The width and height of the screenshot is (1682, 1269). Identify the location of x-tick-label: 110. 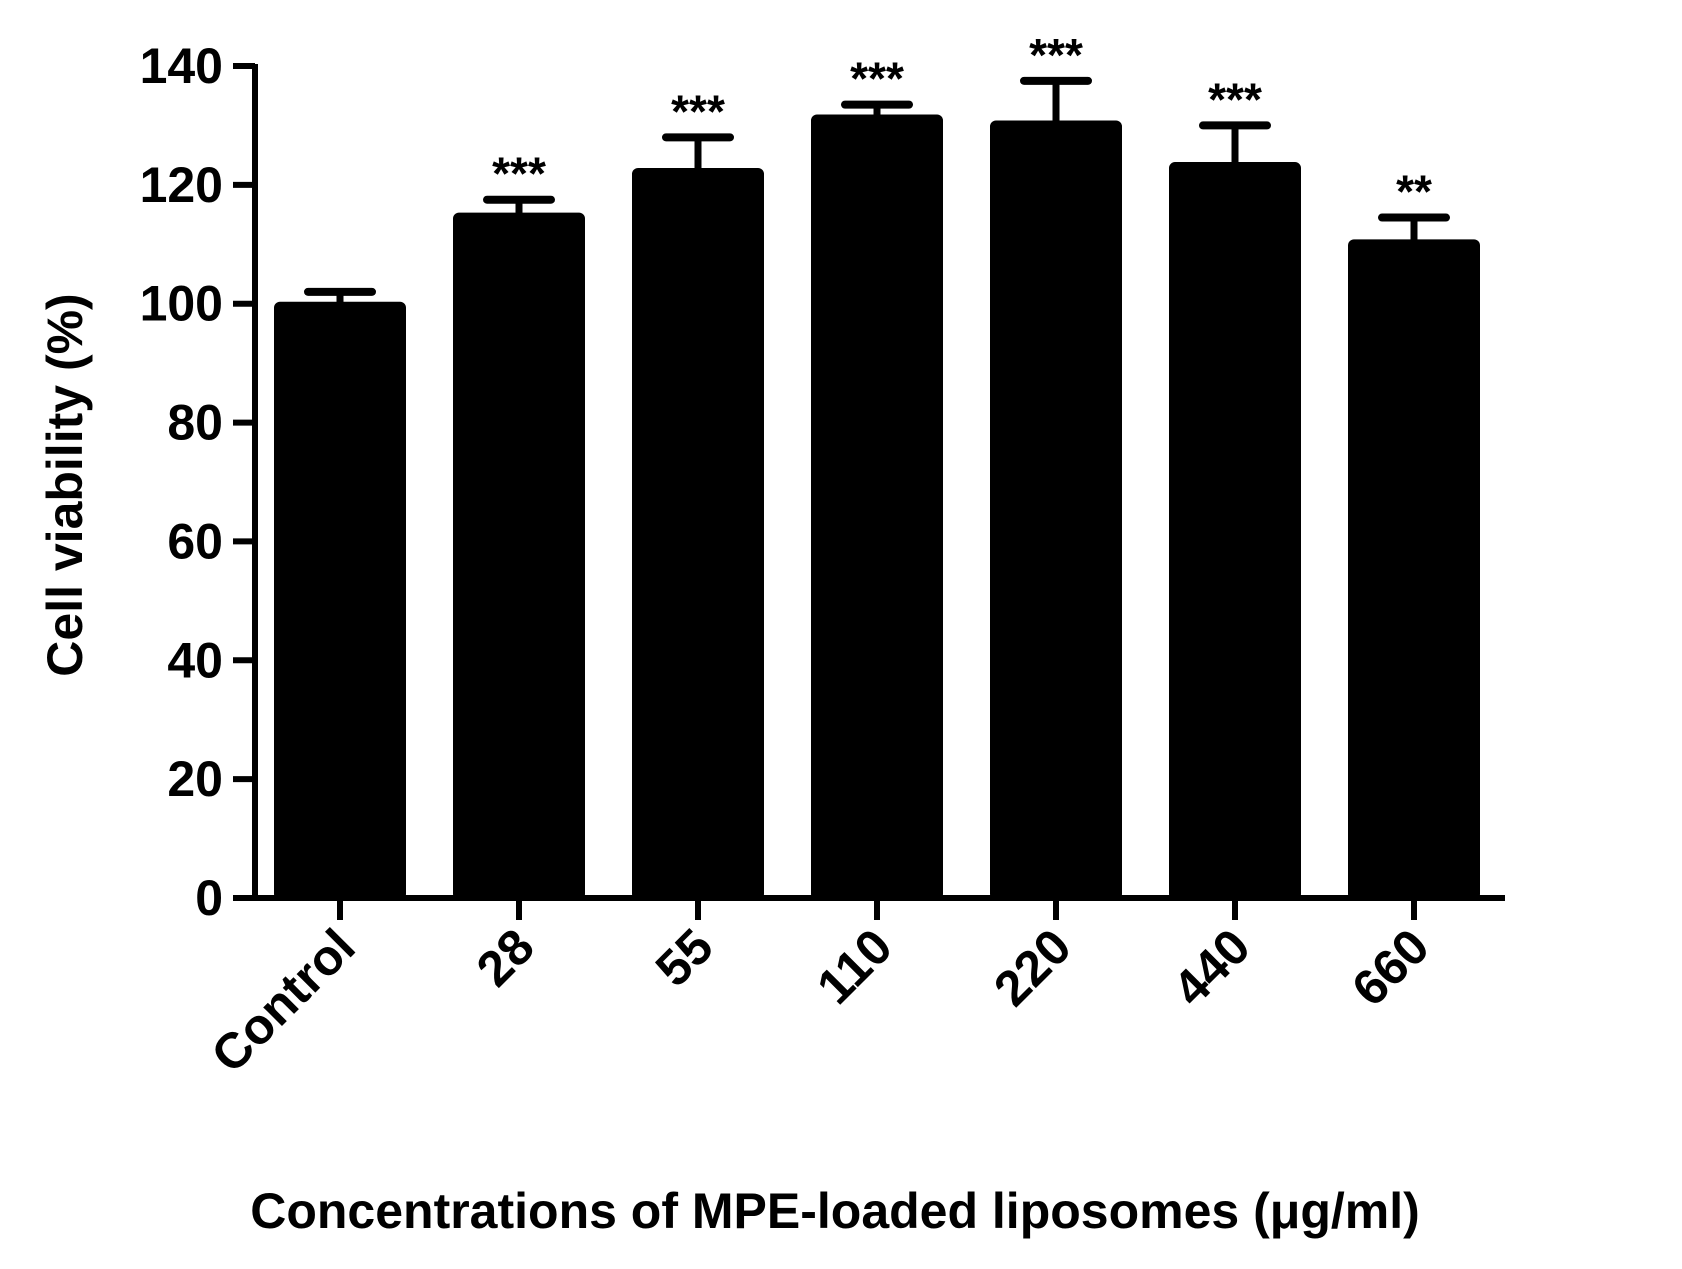
(854, 966).